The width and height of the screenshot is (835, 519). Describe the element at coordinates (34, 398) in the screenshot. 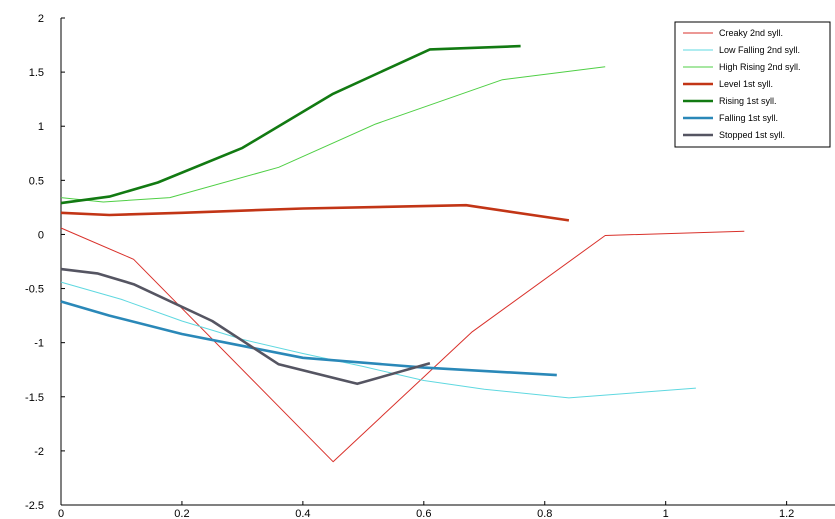

I see `y-tick-label: -1.5` at that location.